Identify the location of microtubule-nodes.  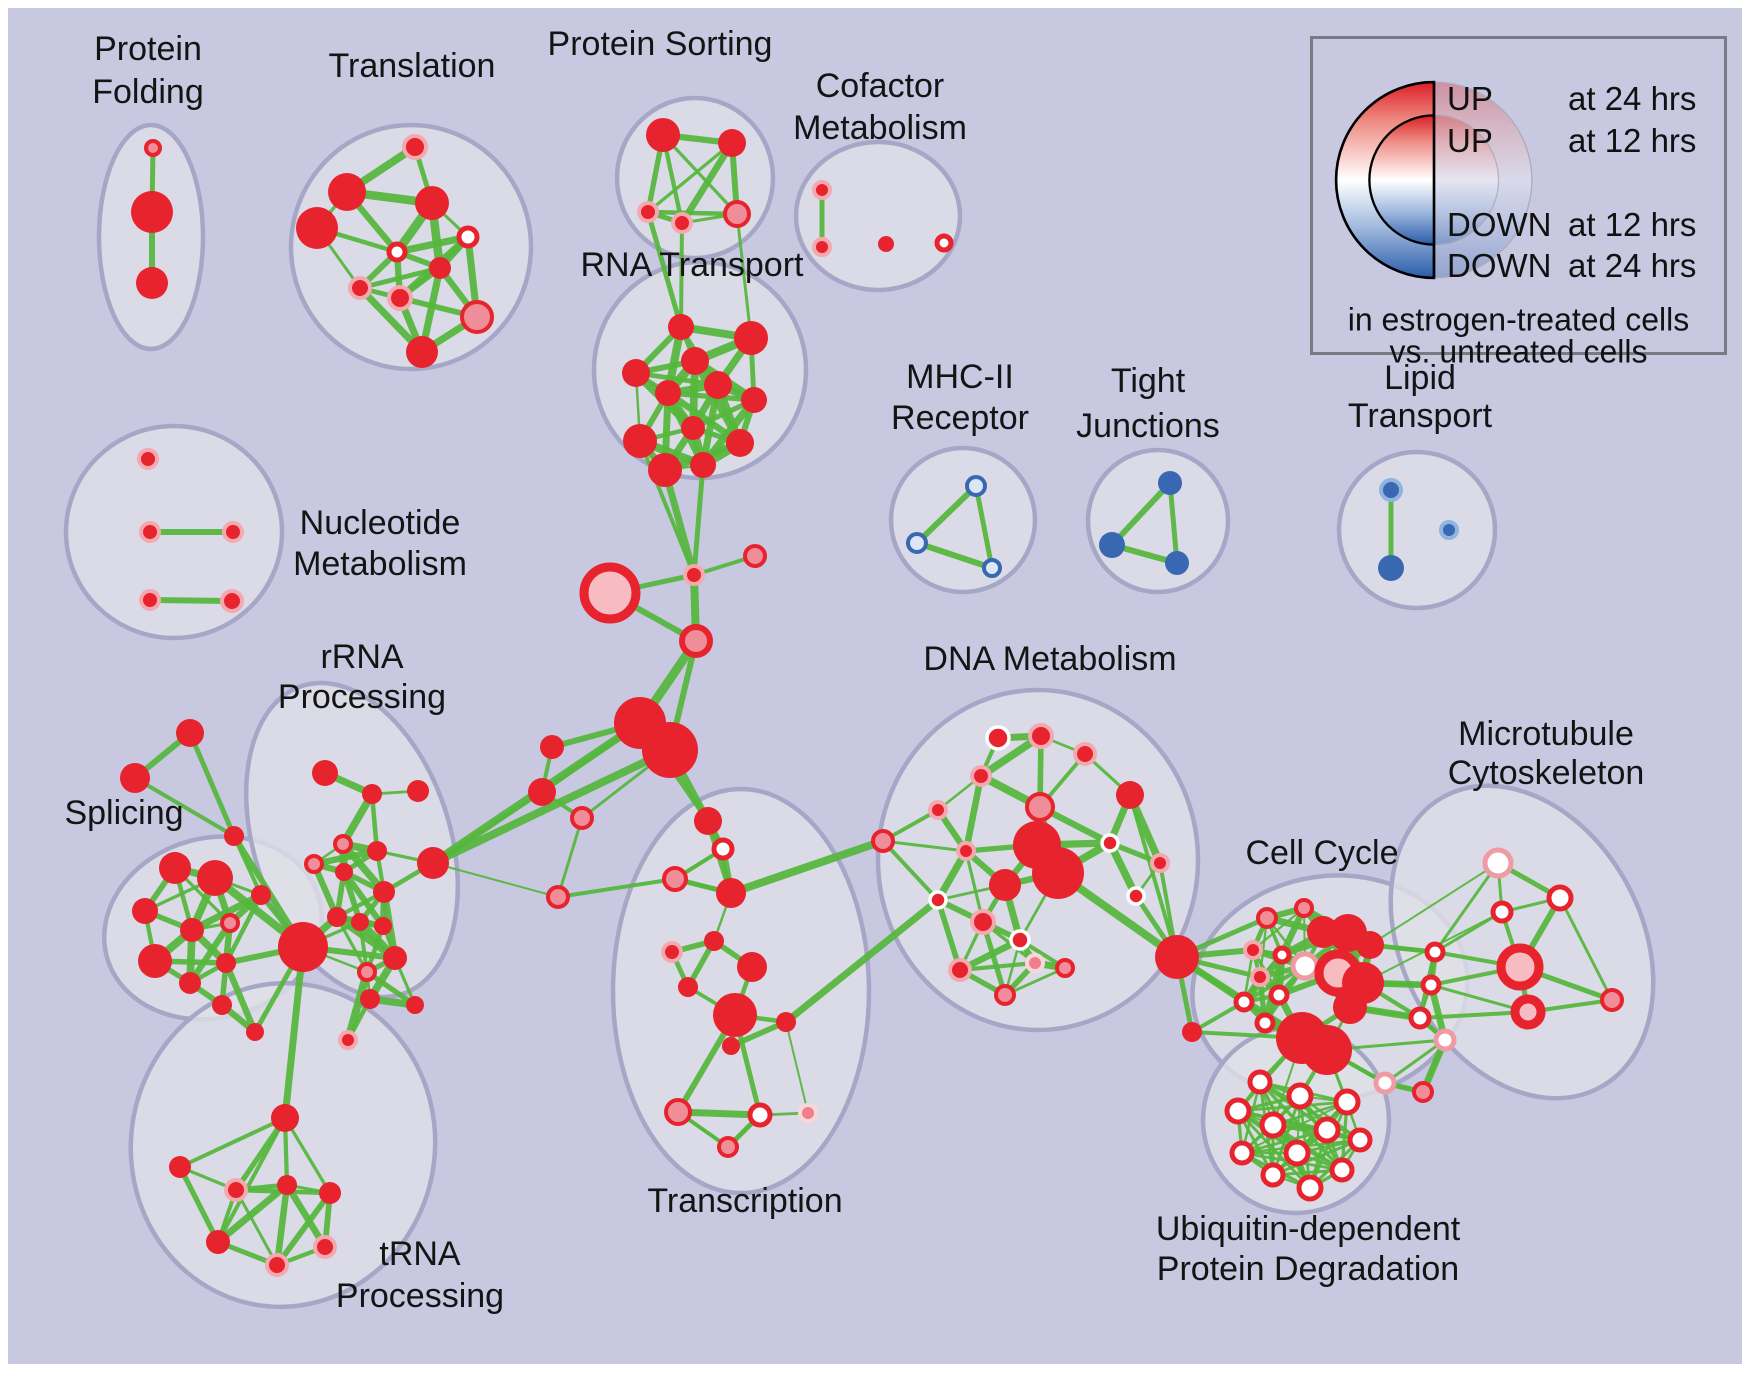
(1553, 938).